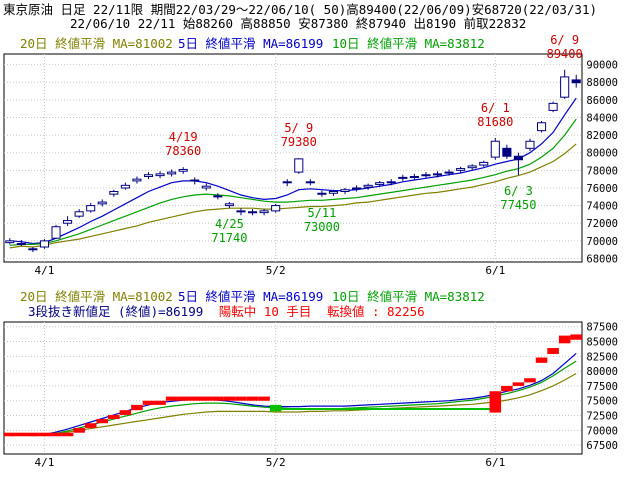  I want to click on low-annotation-date: 5/11, so click(321, 213).